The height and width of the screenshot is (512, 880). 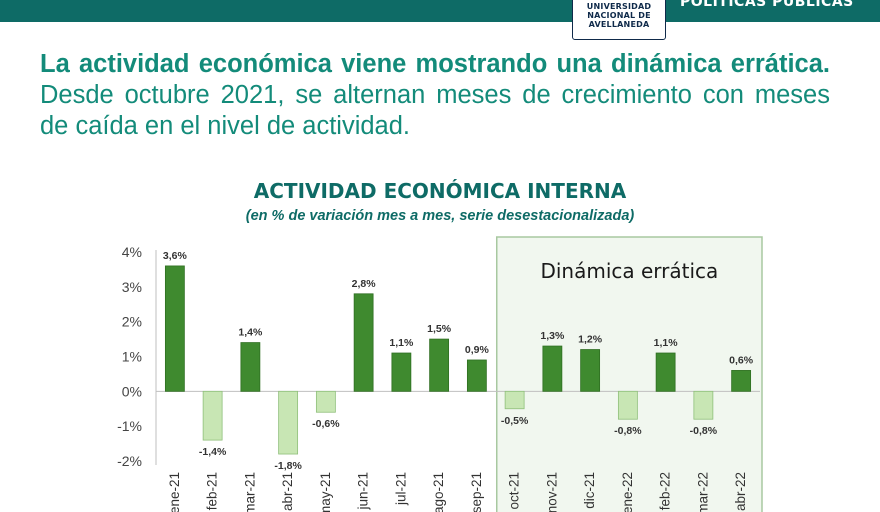 What do you see at coordinates (741, 360) in the screenshot?
I see `data-label: 0,6%` at bounding box center [741, 360].